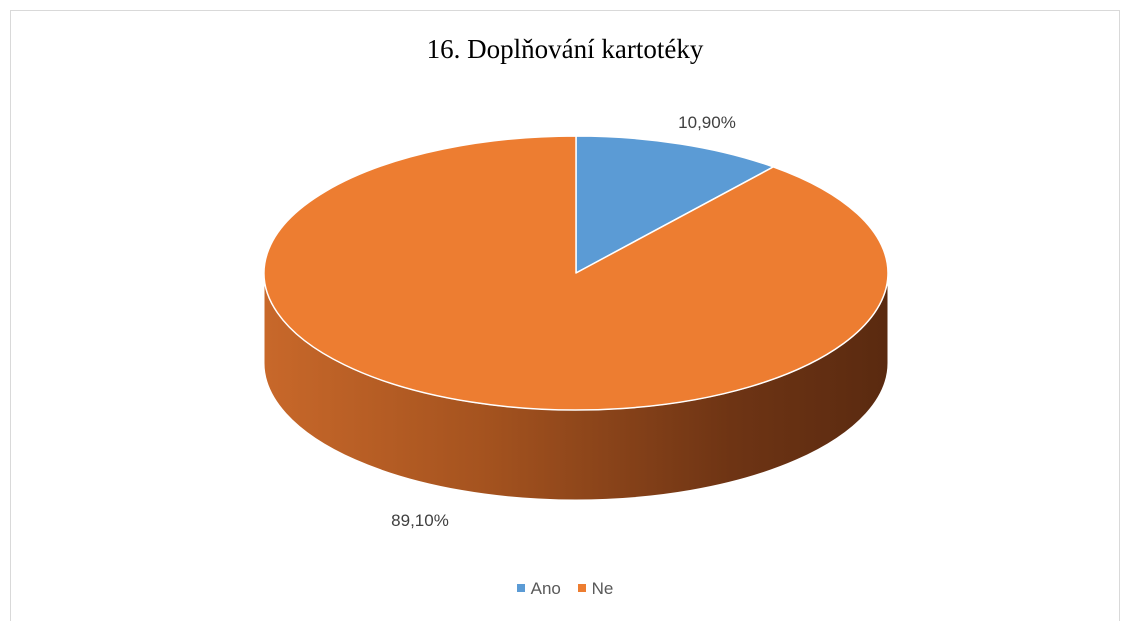  Describe the element at coordinates (707, 122) in the screenshot. I see `data-label-ano: 10,90%` at that location.